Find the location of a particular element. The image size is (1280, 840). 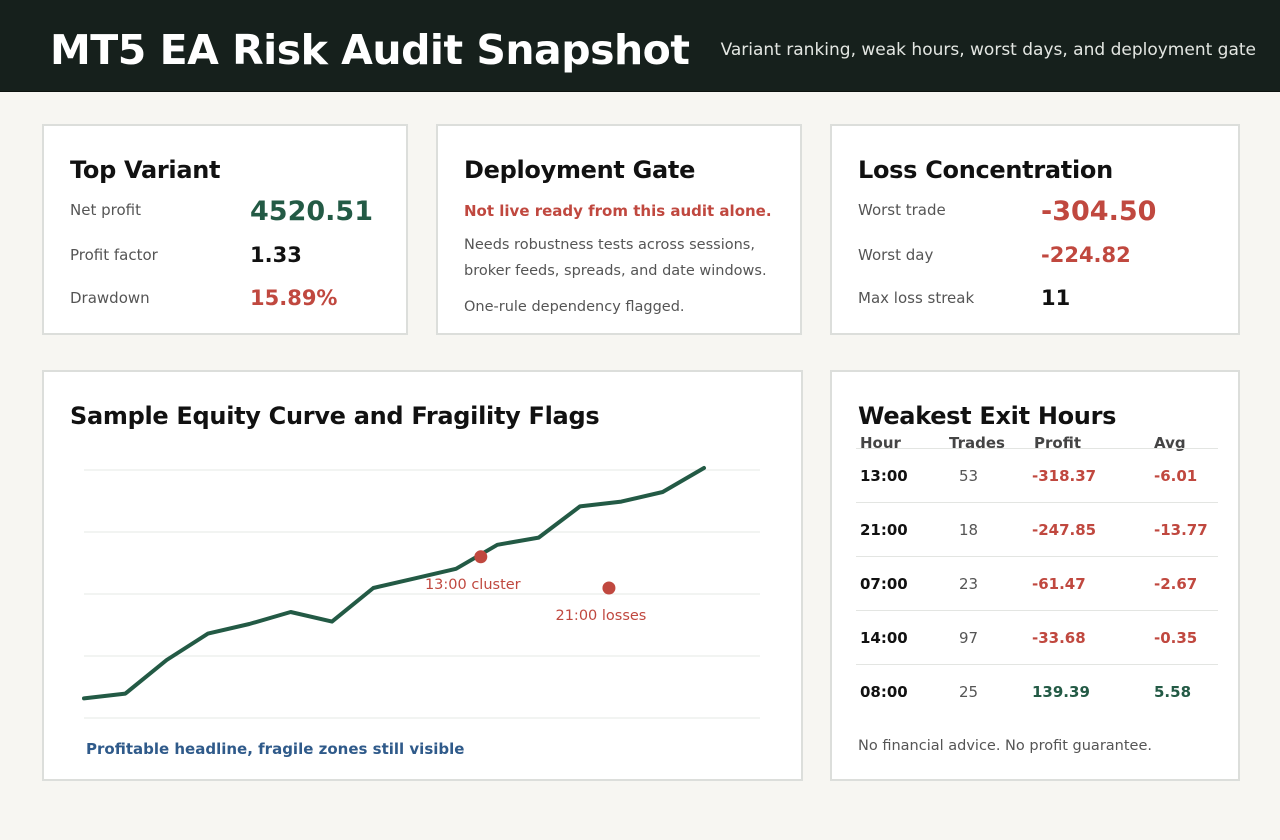

cell-profit: 139.39 is located at coordinates (1061, 692).